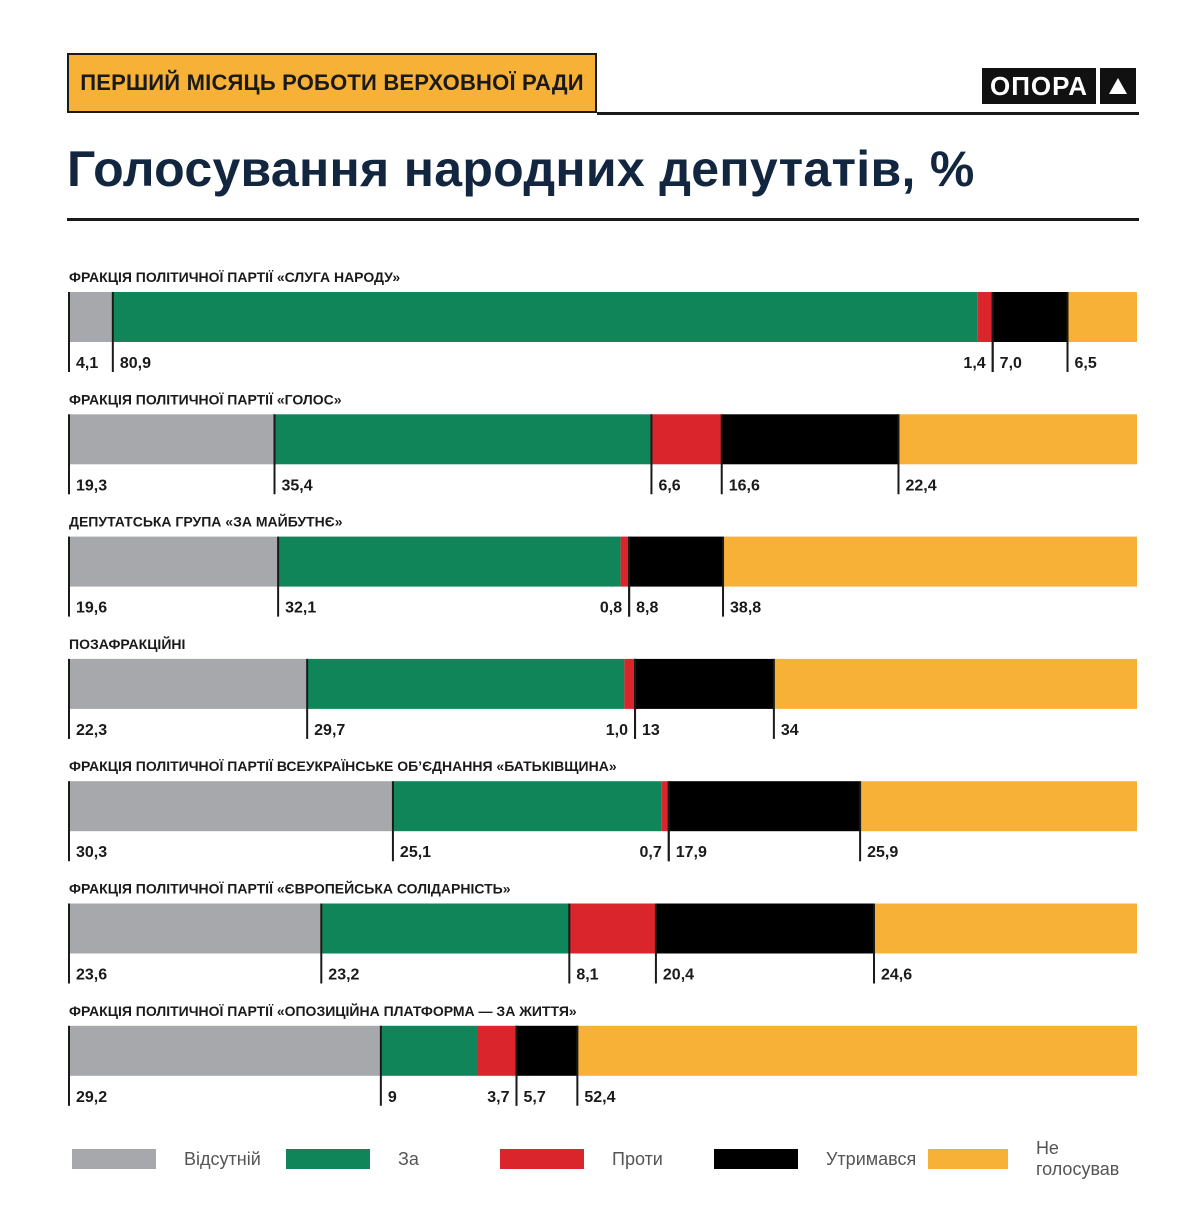 This screenshot has height=1227, width=1200. What do you see at coordinates (392, 1097) in the screenshot?
I see `data-label: 9` at bounding box center [392, 1097].